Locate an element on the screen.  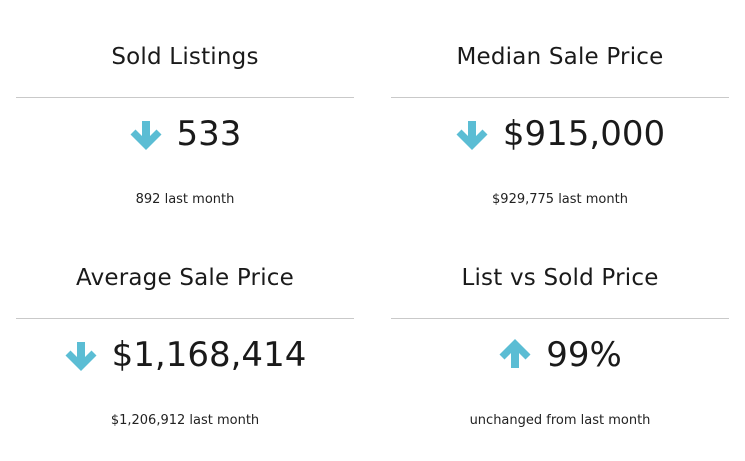
stat-comparison: unchanged from last month is located at coordinates (560, 420).